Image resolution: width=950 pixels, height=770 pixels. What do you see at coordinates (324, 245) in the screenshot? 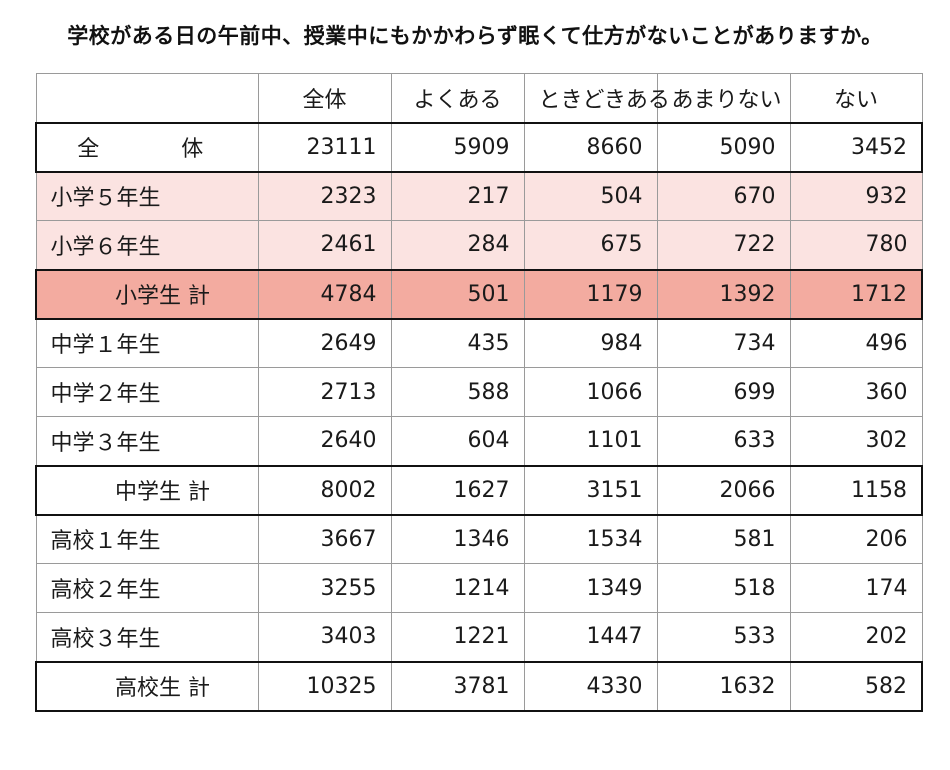
I see `table-cell: 2461` at bounding box center [324, 245].